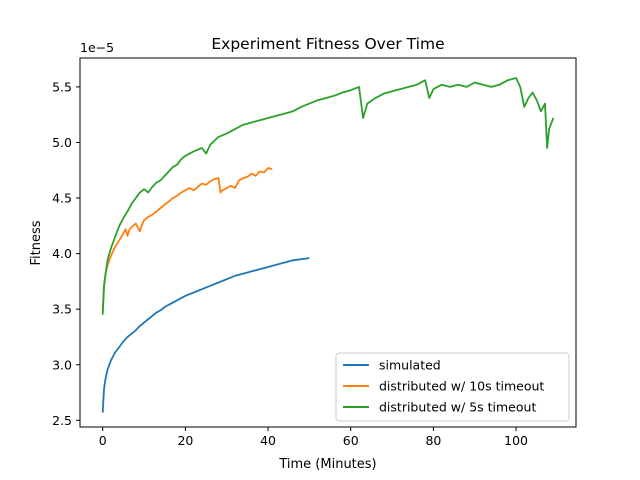 Image resolution: width=640 pixels, height=480 pixels. Describe the element at coordinates (103, 440) in the screenshot. I see `x-tick-label: 0` at that location.